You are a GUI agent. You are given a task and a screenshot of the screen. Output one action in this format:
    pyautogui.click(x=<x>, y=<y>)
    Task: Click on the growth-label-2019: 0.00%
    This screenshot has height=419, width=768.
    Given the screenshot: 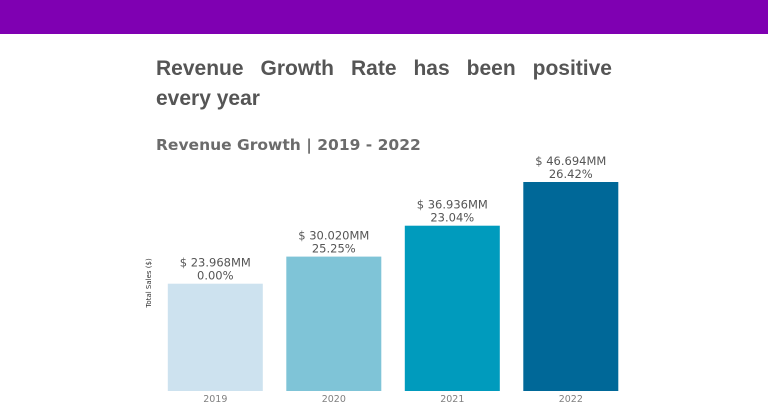 What is the action you would take?
    pyautogui.click(x=215, y=276)
    